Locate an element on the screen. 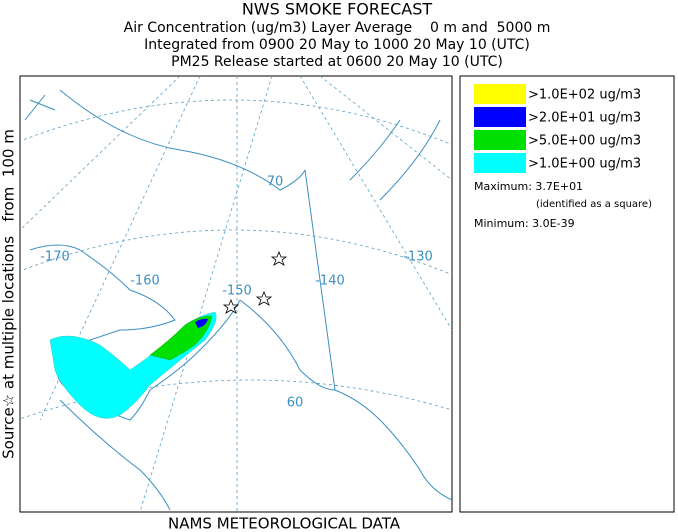 This screenshot has height=532, width=678. title: NWS SMOKE FORECAST is located at coordinates (337, 9).